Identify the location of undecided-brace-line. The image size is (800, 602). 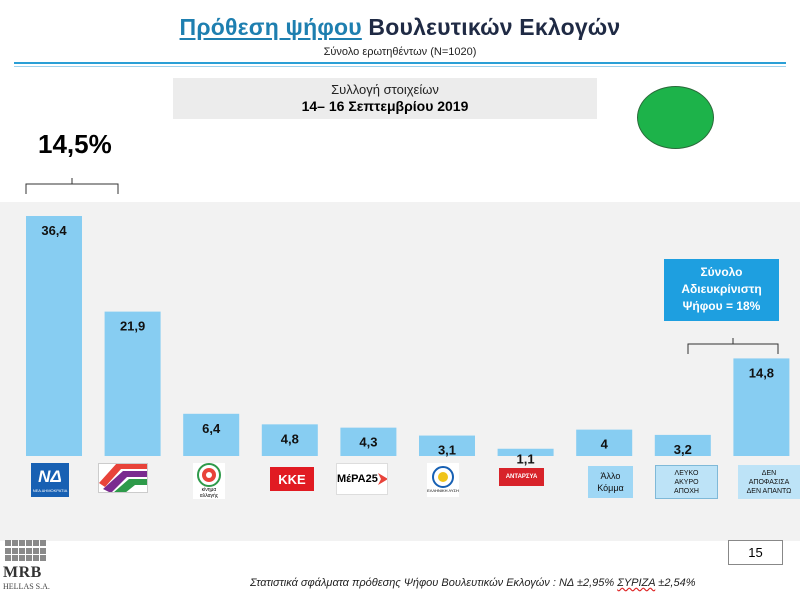
(733, 346).